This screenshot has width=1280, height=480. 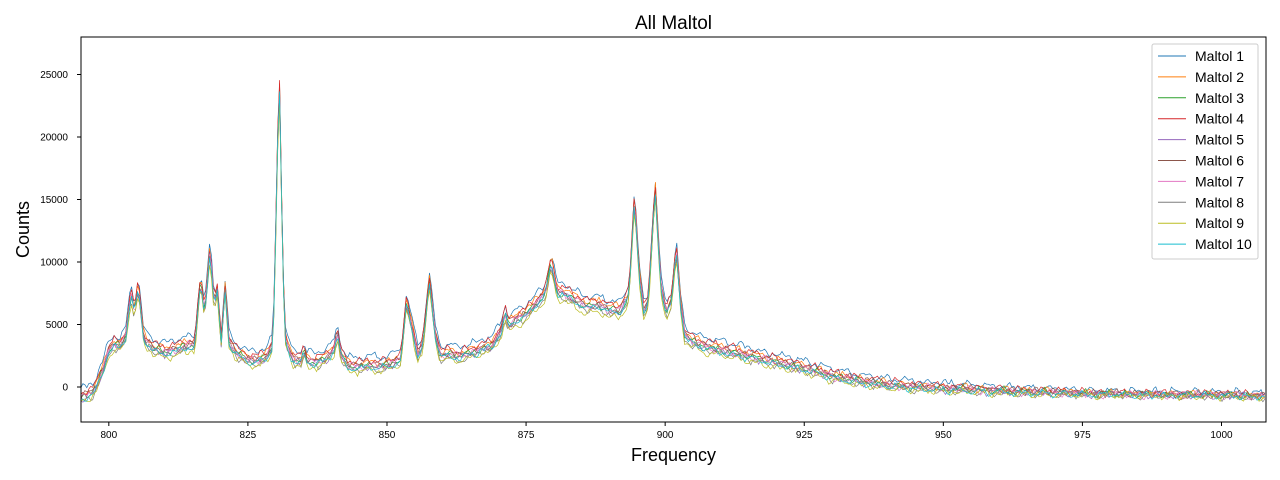 What do you see at coordinates (248, 435) in the screenshot?
I see `x-tick-label: 825` at bounding box center [248, 435].